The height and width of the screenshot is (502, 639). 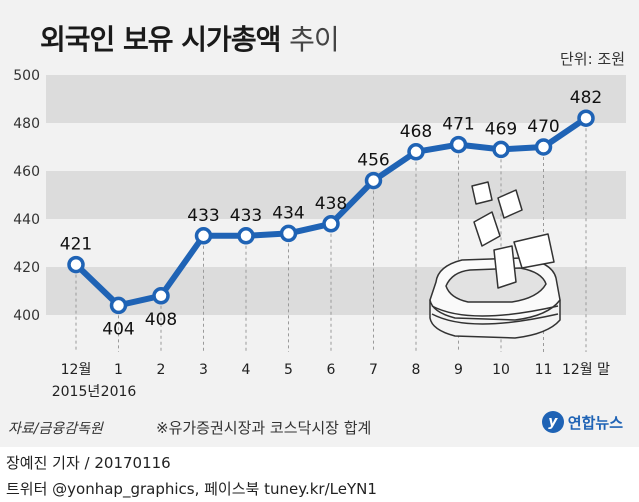 I want to click on x-tick-label: 5, so click(x=288, y=370).